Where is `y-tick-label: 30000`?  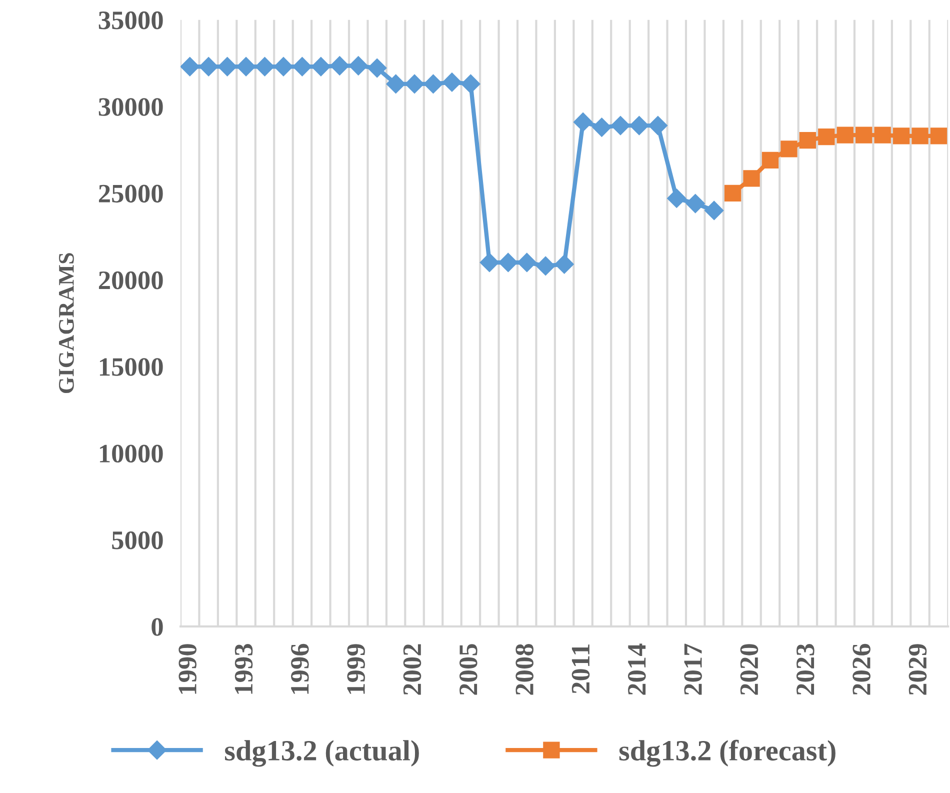 y-tick-label: 30000 is located at coordinates (130, 107).